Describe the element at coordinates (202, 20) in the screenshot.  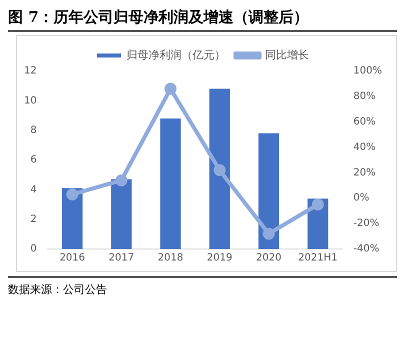
I see `chart-title: 图 7：历年公司归母净利润及增速（调整后）` at that location.